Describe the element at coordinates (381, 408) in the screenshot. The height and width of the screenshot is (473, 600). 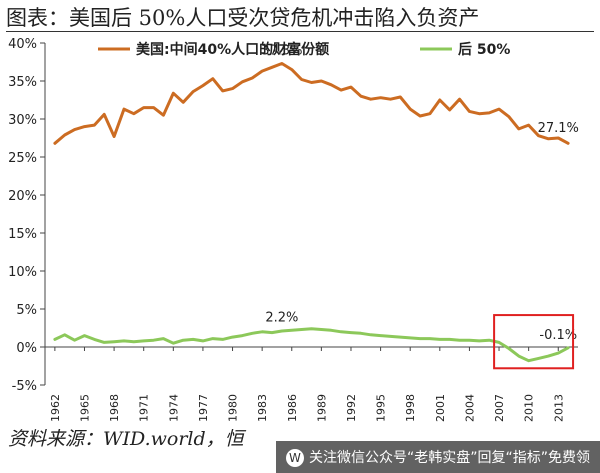
I see `x-tick-label: 1995` at that location.